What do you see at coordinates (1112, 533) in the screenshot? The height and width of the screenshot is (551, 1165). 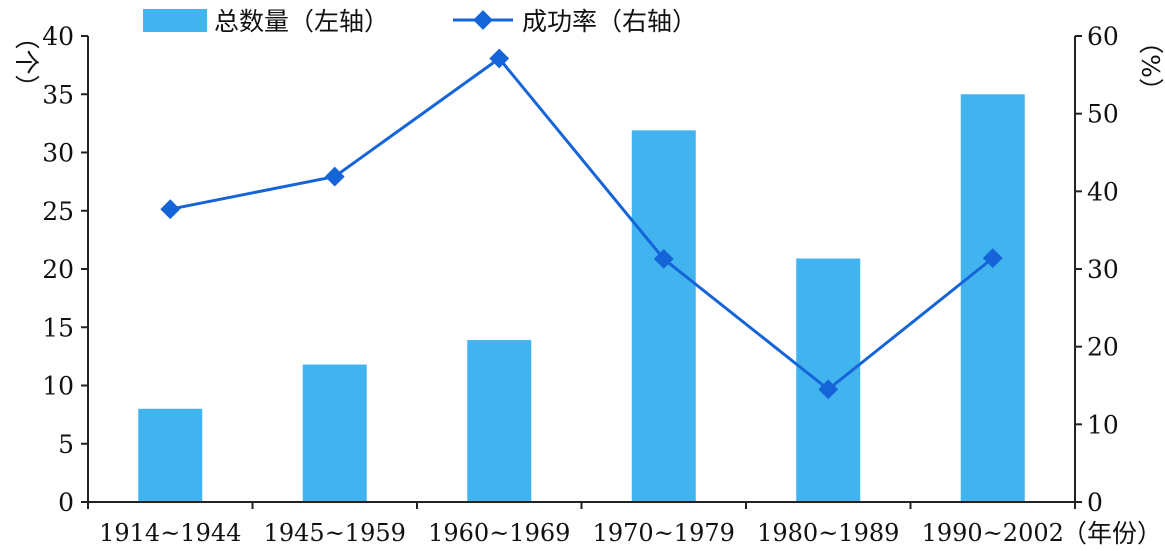 I see `x-axis-title: （年份）` at bounding box center [1112, 533].